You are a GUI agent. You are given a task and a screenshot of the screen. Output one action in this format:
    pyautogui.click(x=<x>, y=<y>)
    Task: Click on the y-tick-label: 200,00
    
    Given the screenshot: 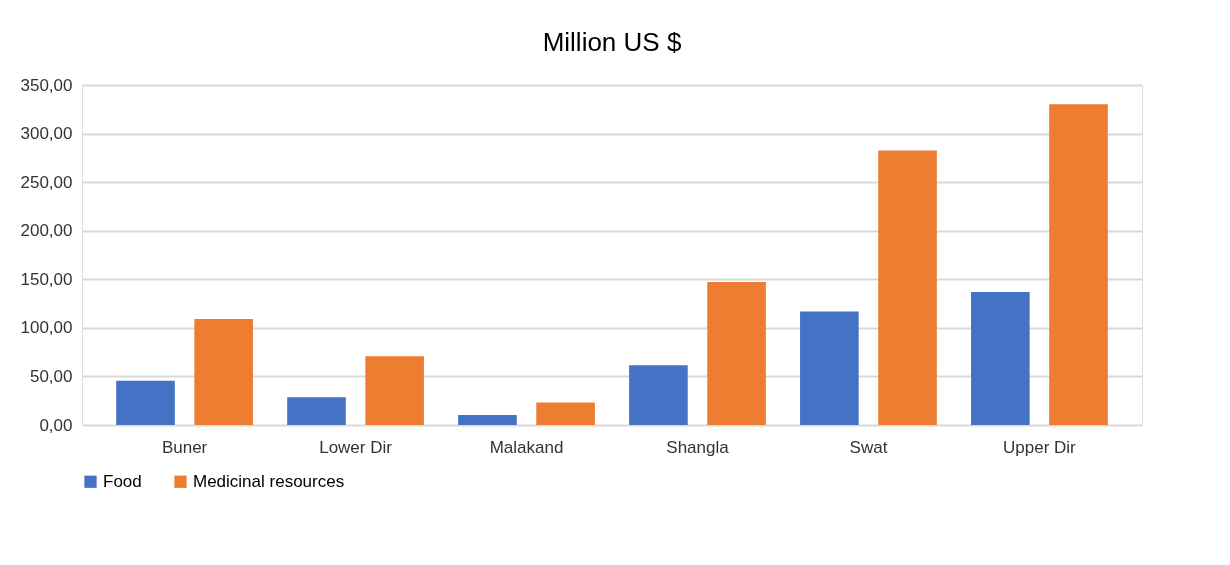 What is the action you would take?
    pyautogui.click(x=46, y=231)
    